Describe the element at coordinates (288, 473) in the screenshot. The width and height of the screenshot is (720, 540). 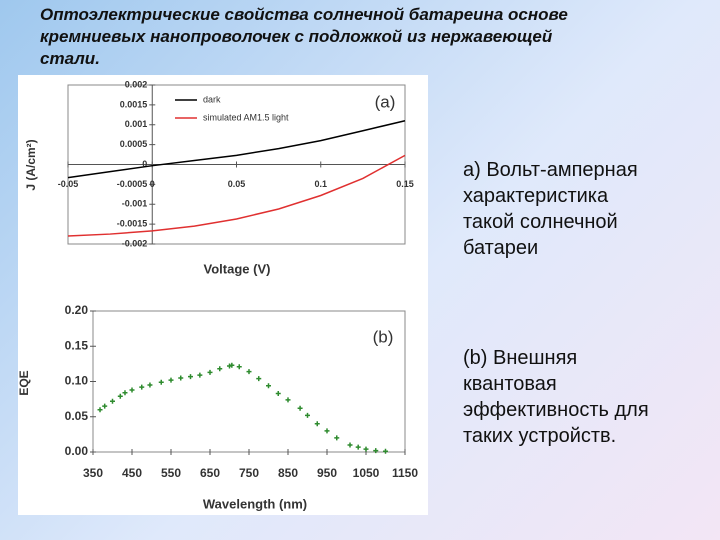
I see `x-tick-label: 850` at that location.